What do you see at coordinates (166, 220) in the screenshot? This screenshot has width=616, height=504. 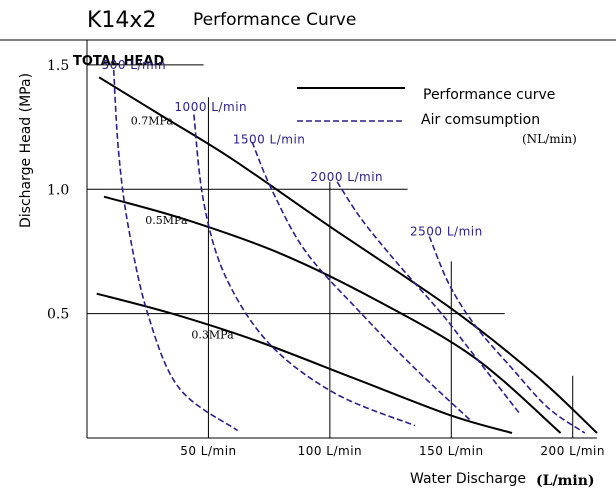 I see `performance-series-label: 0.5MPa` at bounding box center [166, 220].